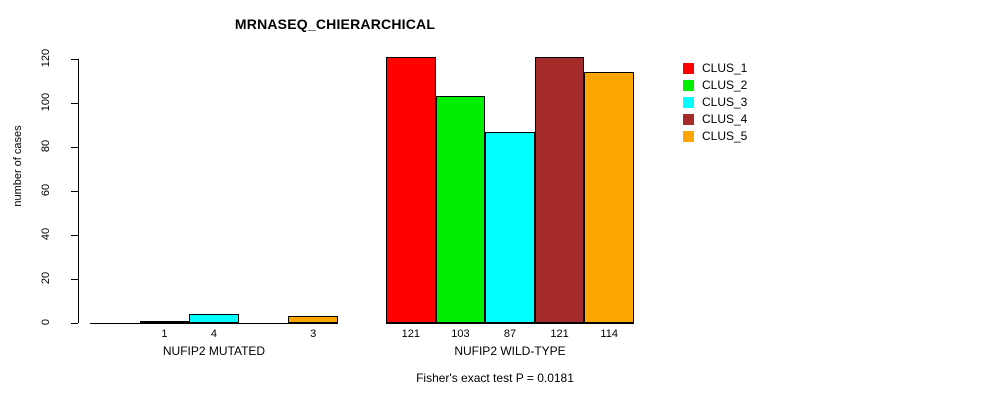 This screenshot has height=400, width=990. What do you see at coordinates (725, 85) in the screenshot?
I see `legend-label: CLUS_2` at bounding box center [725, 85].